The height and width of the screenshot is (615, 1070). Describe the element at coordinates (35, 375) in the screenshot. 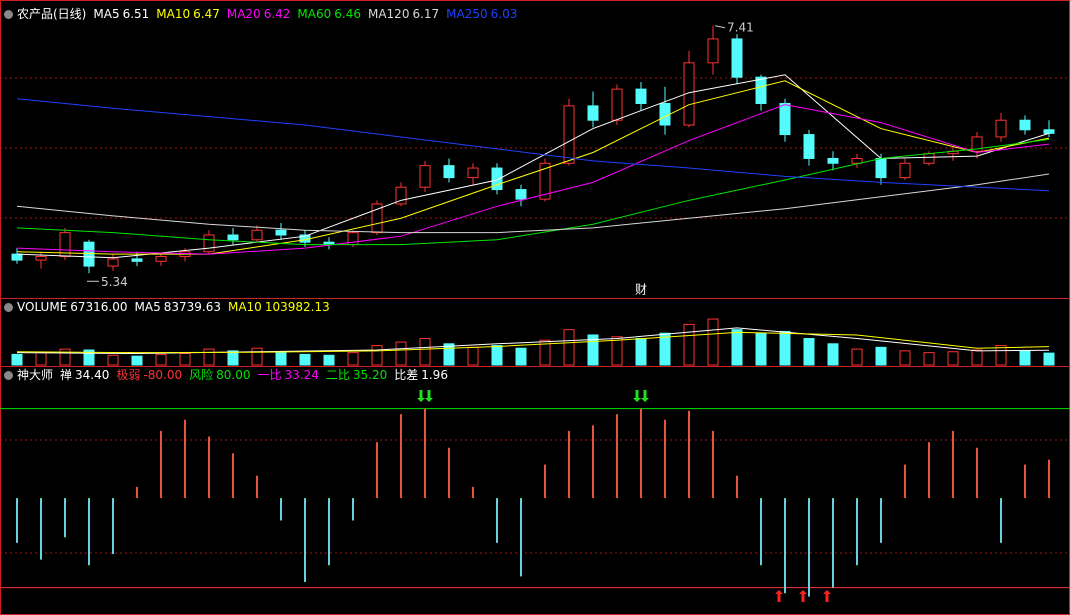

I see `indicator-title: 神大师` at that location.